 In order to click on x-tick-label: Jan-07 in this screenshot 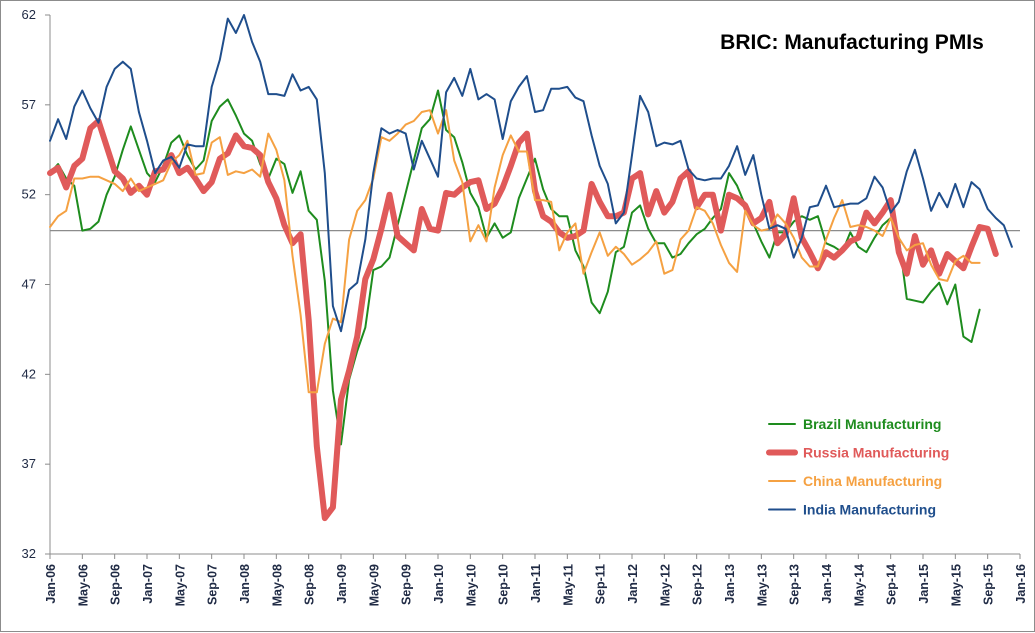, I will do `click(148, 584)`.